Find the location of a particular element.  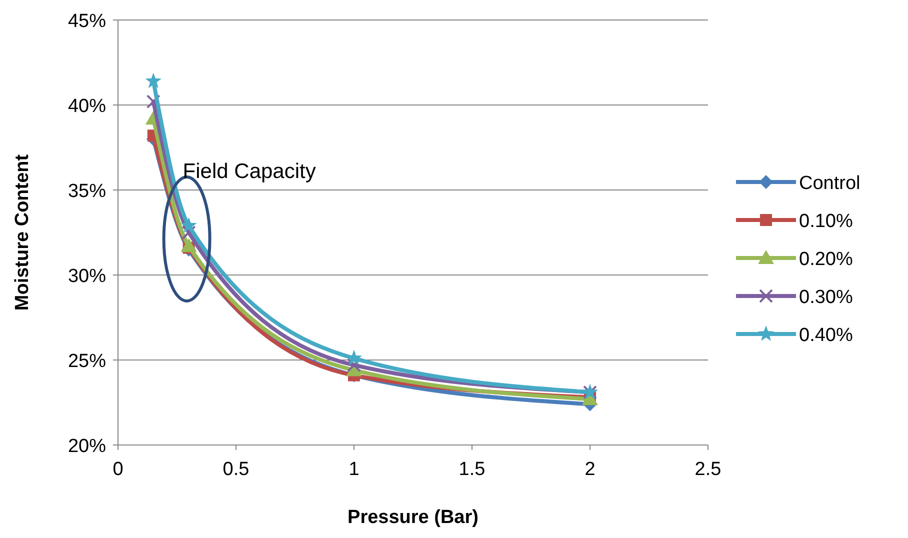

x-tick-label: 2 is located at coordinates (590, 469).